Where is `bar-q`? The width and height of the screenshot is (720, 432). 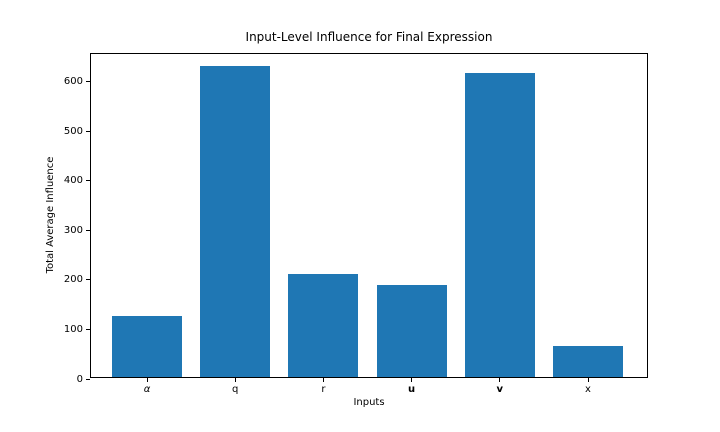
bar-q is located at coordinates (235, 221).